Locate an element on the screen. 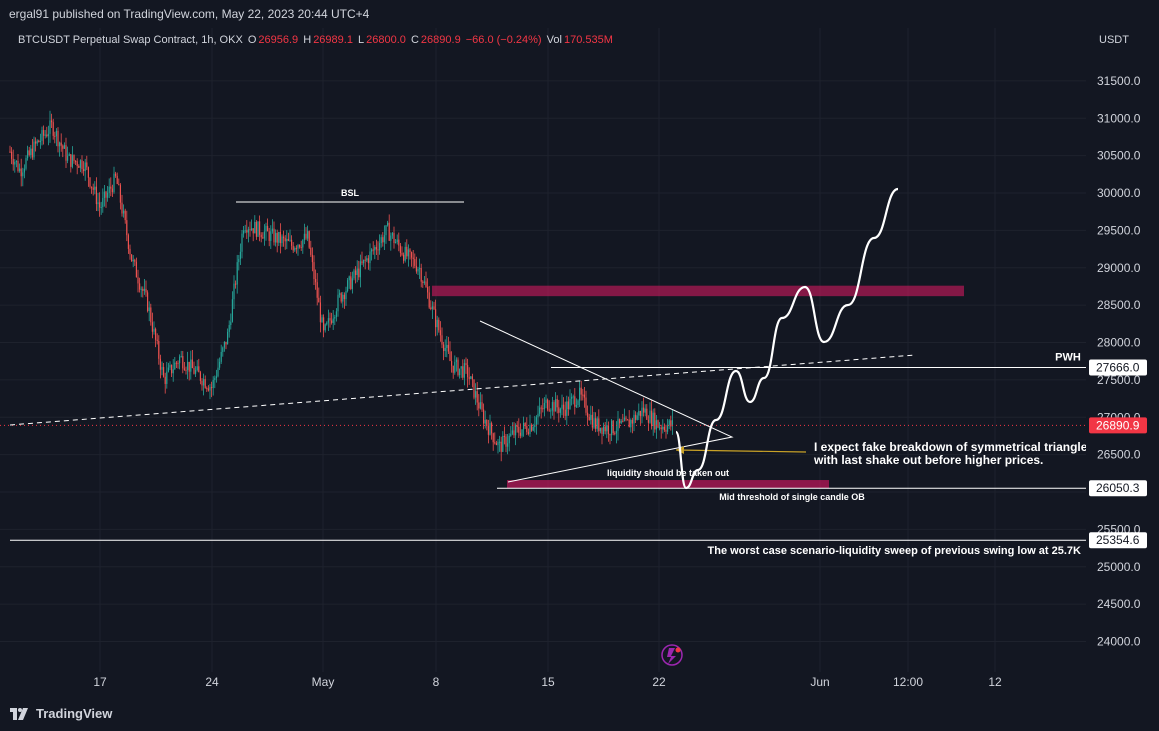  legend-high: 26989.1 is located at coordinates (333, 40).